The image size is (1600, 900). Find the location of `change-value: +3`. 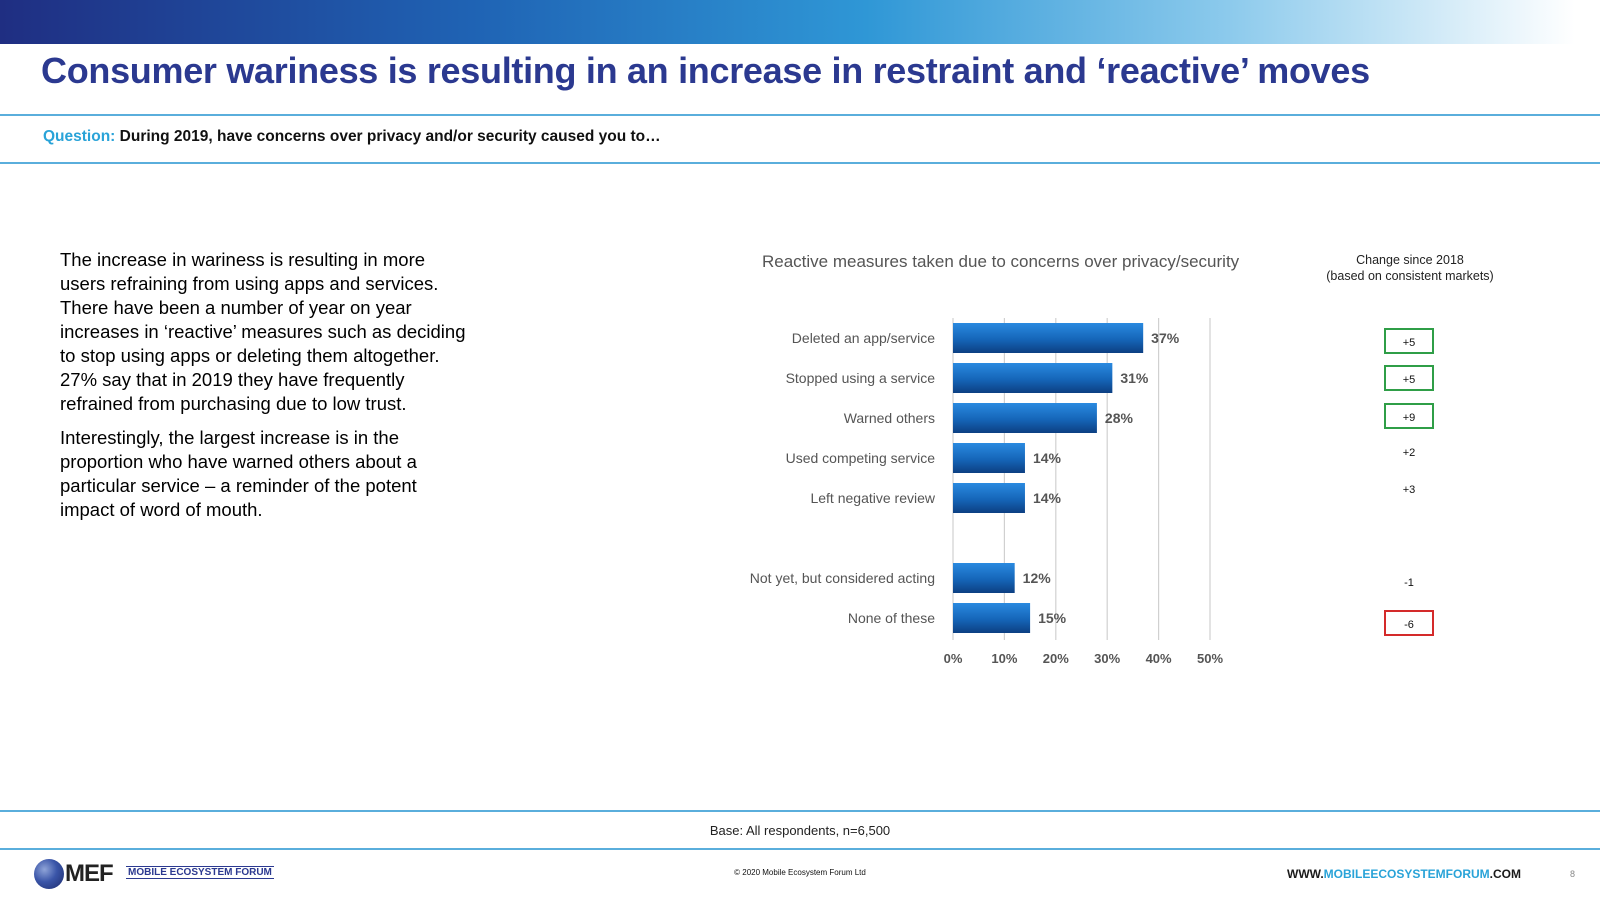

change-value: +3 is located at coordinates (1409, 490).